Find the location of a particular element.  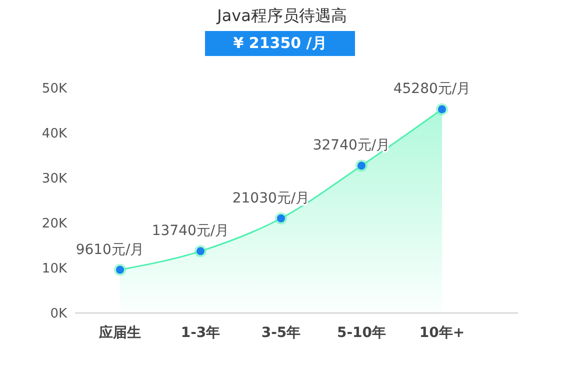

chart-subtitle: ¥ 21350 /月 is located at coordinates (280, 43).